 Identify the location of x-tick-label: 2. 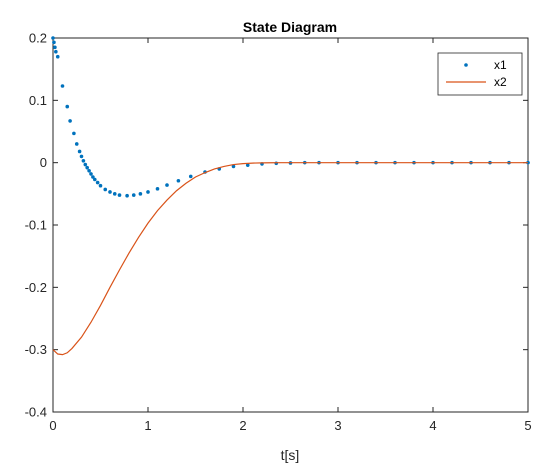
(242, 425).